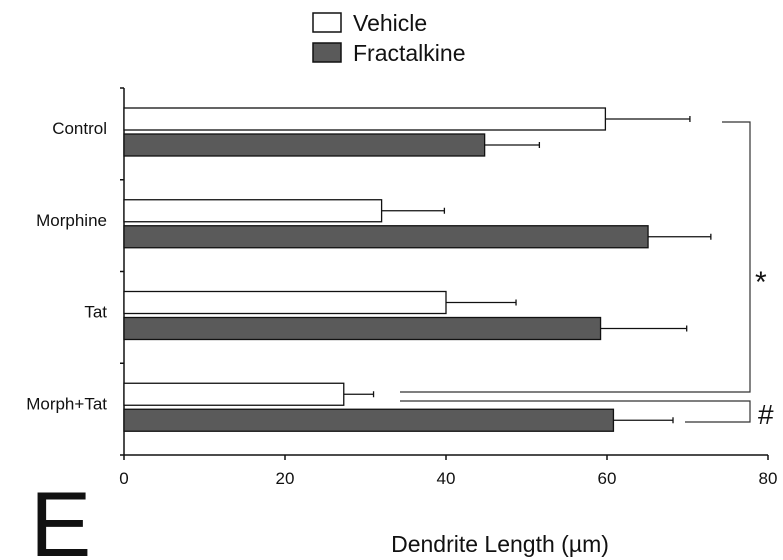 This screenshot has width=783, height=560. Describe the element at coordinates (327, 52) in the screenshot. I see `legend-swatch-fractalkine` at that location.